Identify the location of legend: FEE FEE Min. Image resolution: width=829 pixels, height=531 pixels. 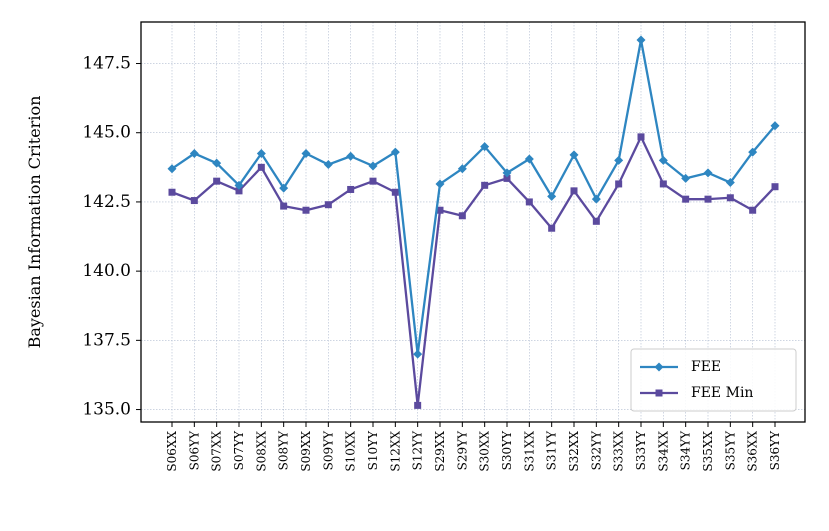
(713, 380).